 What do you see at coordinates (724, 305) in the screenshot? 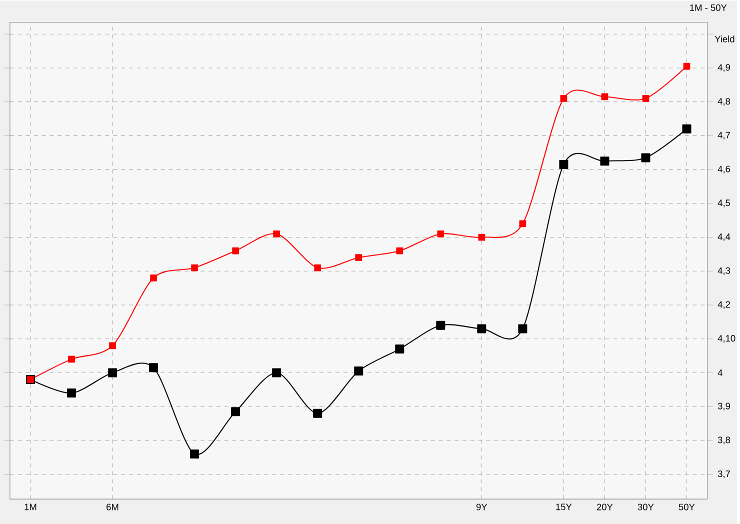
I see `y-tick-label: 4,2` at bounding box center [724, 305].